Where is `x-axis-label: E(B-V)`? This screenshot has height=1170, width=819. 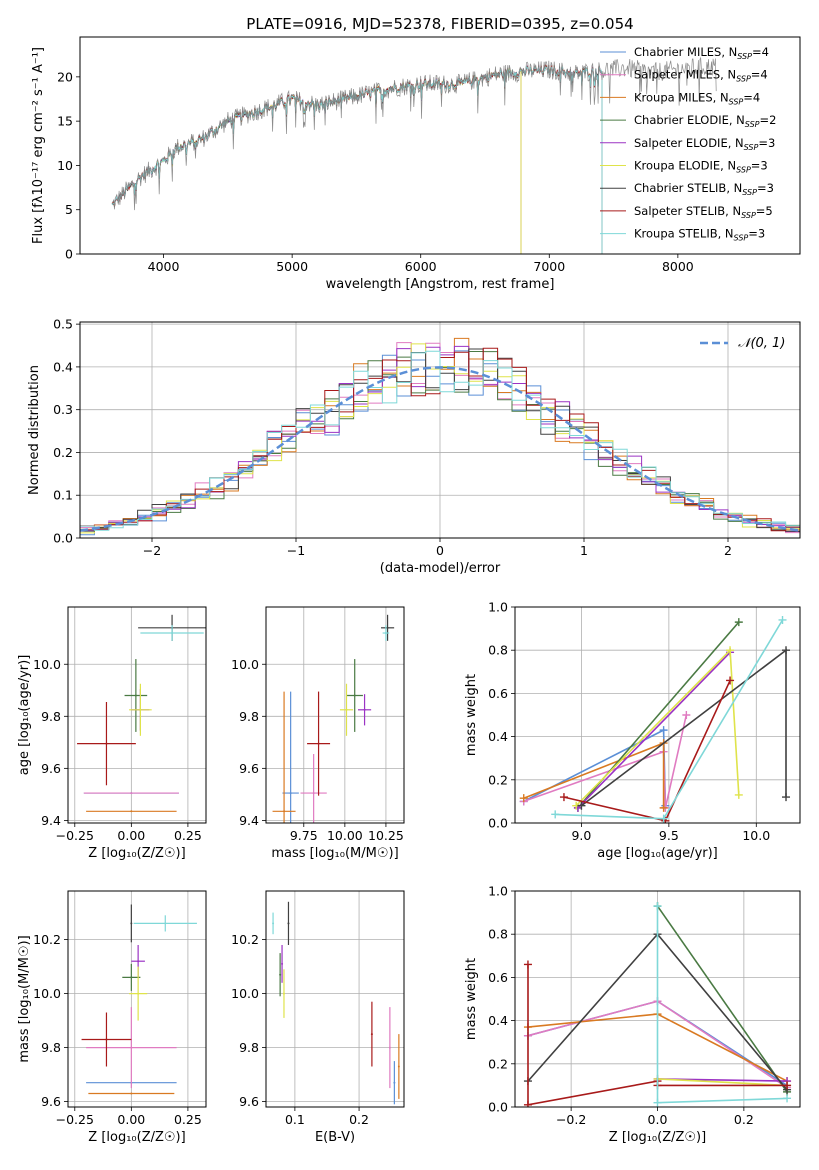 x-axis-label: E(B-V) is located at coordinates (335, 1137).